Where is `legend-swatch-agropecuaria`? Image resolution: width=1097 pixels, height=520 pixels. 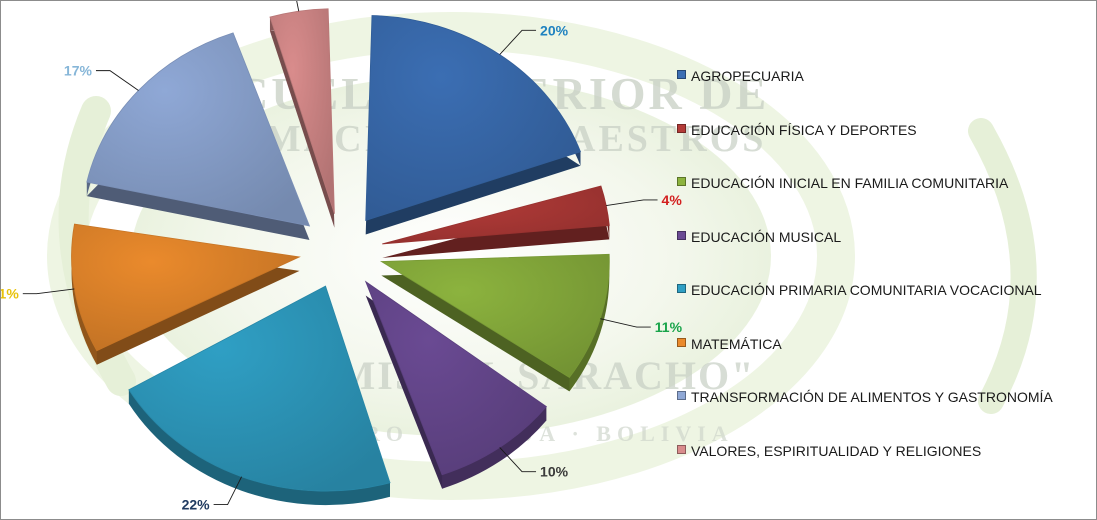
legend-swatch-agropecuaria is located at coordinates (681, 74).